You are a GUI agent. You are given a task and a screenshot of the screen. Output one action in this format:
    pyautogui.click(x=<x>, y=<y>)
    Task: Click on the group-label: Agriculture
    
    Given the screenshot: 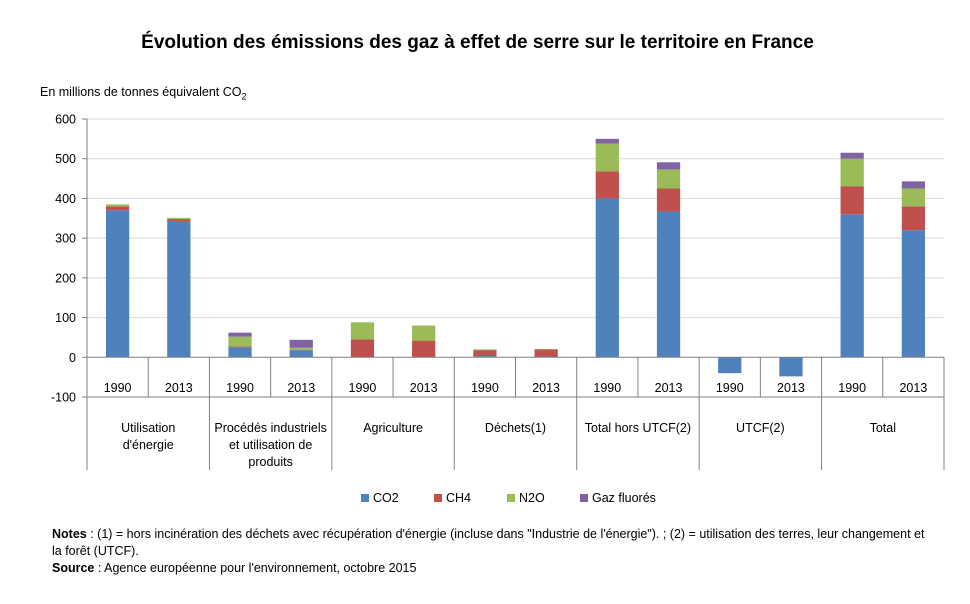 What is the action you would take?
    pyautogui.click(x=393, y=428)
    